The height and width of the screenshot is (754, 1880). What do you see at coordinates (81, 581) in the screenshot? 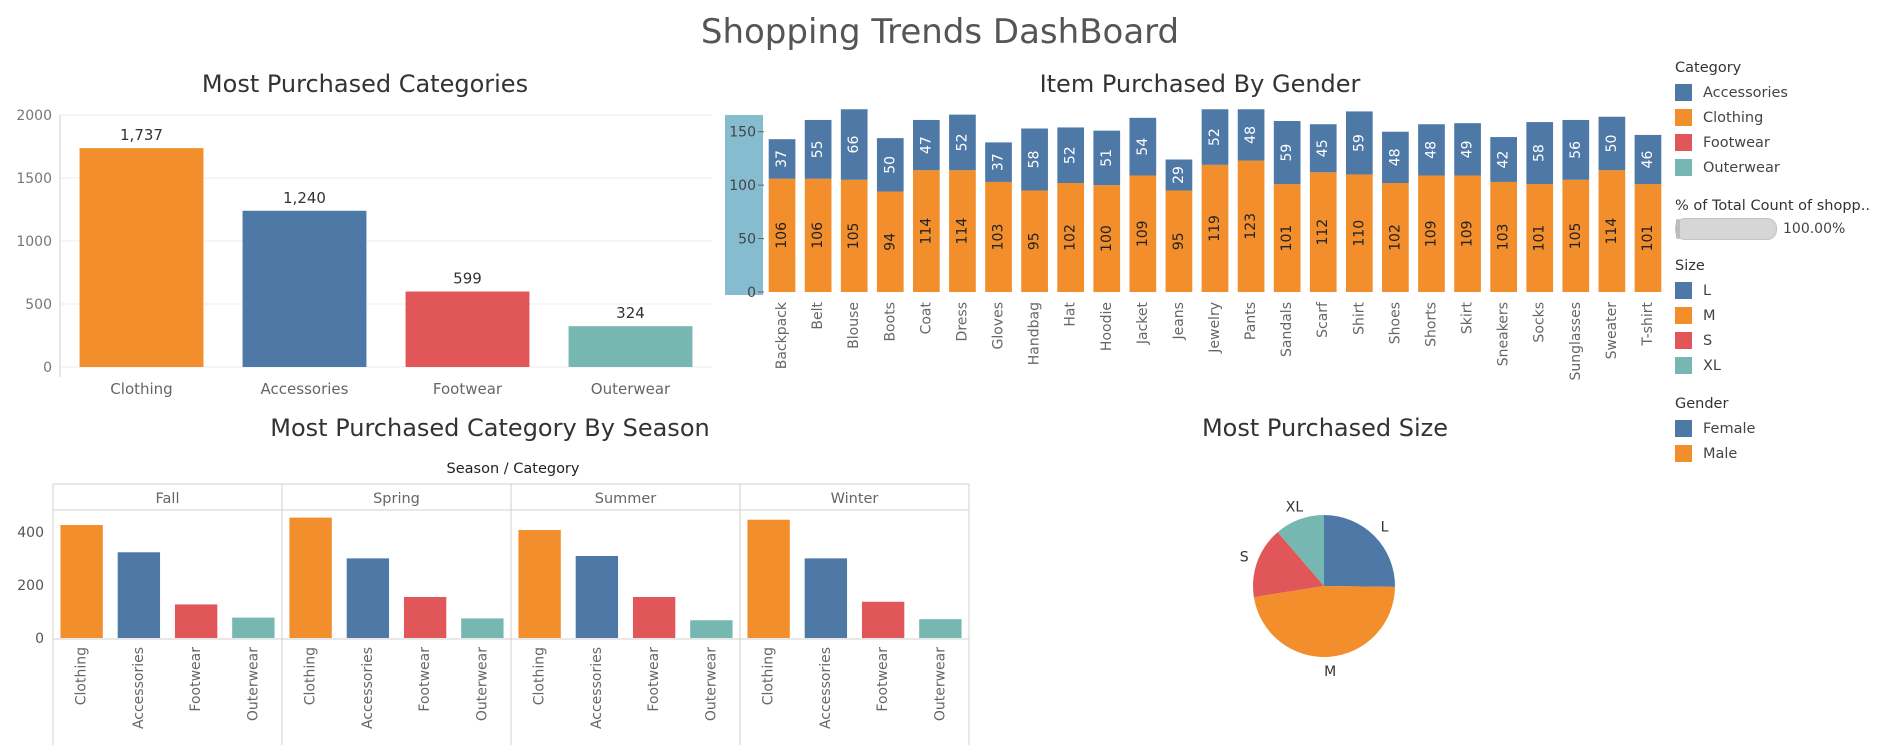
I see `bar-clothing` at bounding box center [81, 581].